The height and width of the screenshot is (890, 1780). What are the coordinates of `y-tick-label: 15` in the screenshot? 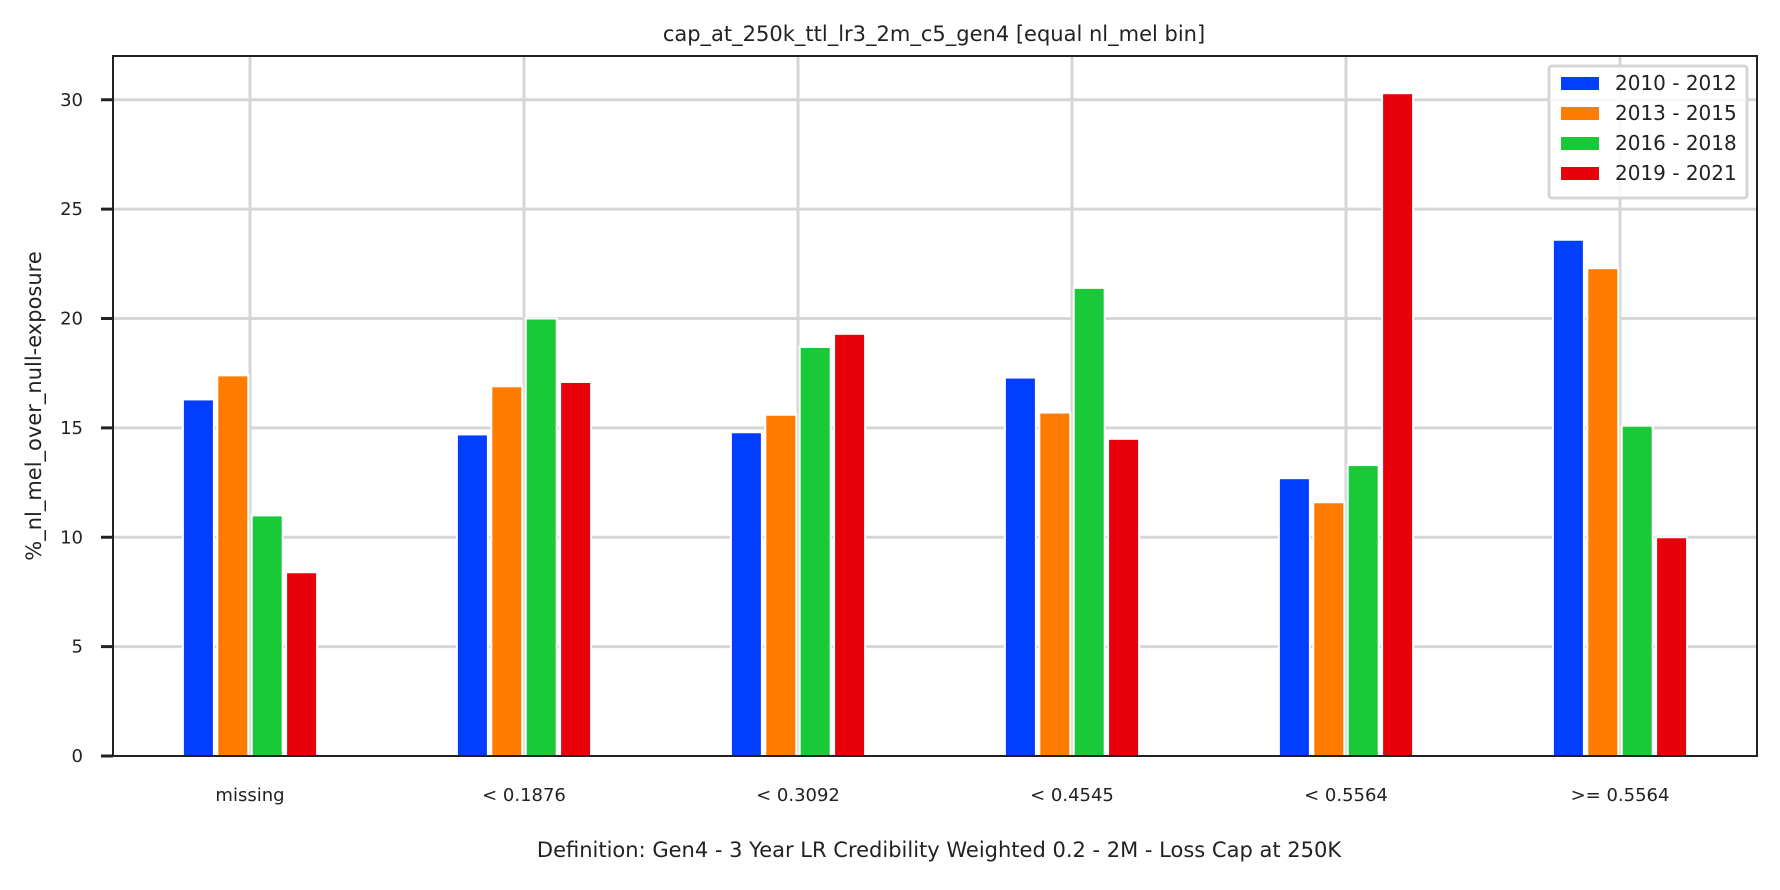 It's located at (71, 428).